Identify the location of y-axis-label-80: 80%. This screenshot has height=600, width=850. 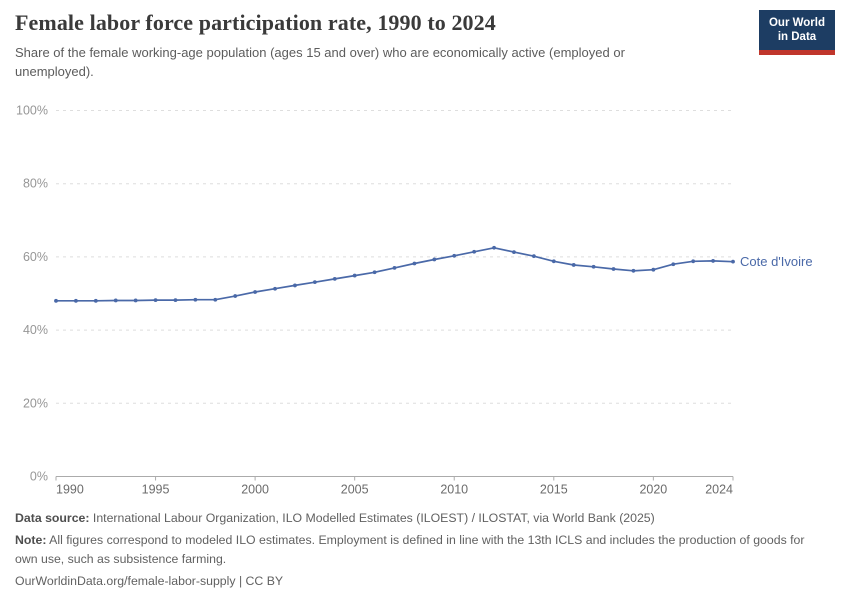
(35, 184).